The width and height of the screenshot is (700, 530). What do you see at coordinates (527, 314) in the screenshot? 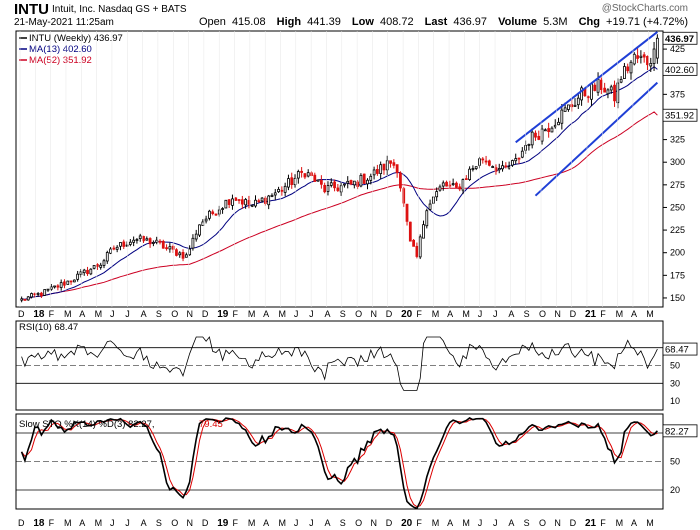
I see `x-month-label: S` at bounding box center [527, 314].